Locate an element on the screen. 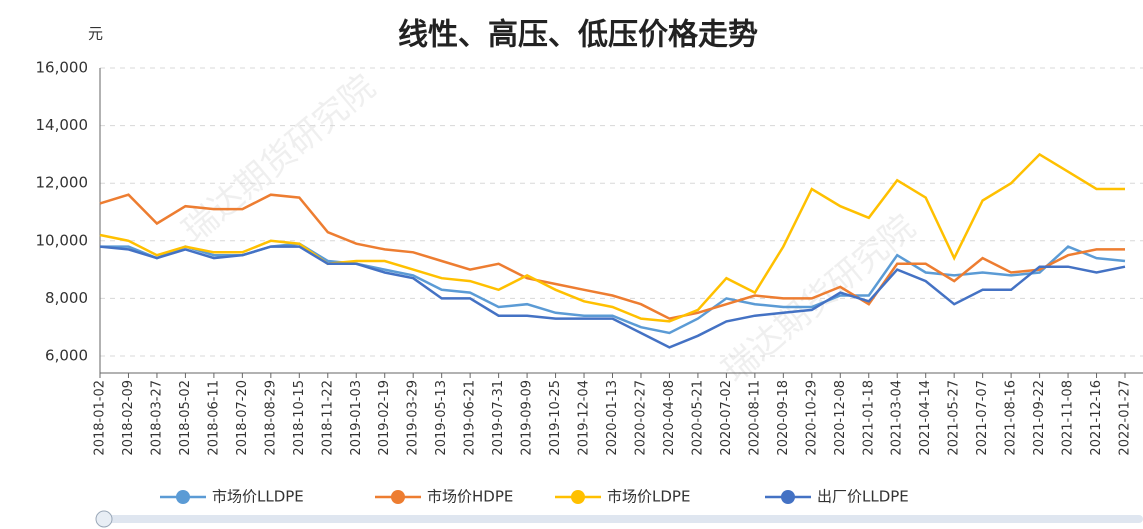  y-tick-label: 6,000 is located at coordinates (66, 356).